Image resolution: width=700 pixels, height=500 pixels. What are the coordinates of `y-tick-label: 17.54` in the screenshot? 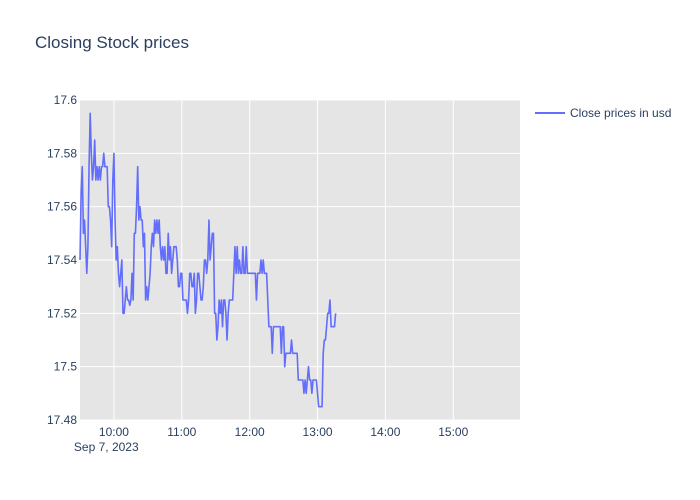 It's located at (62, 260).